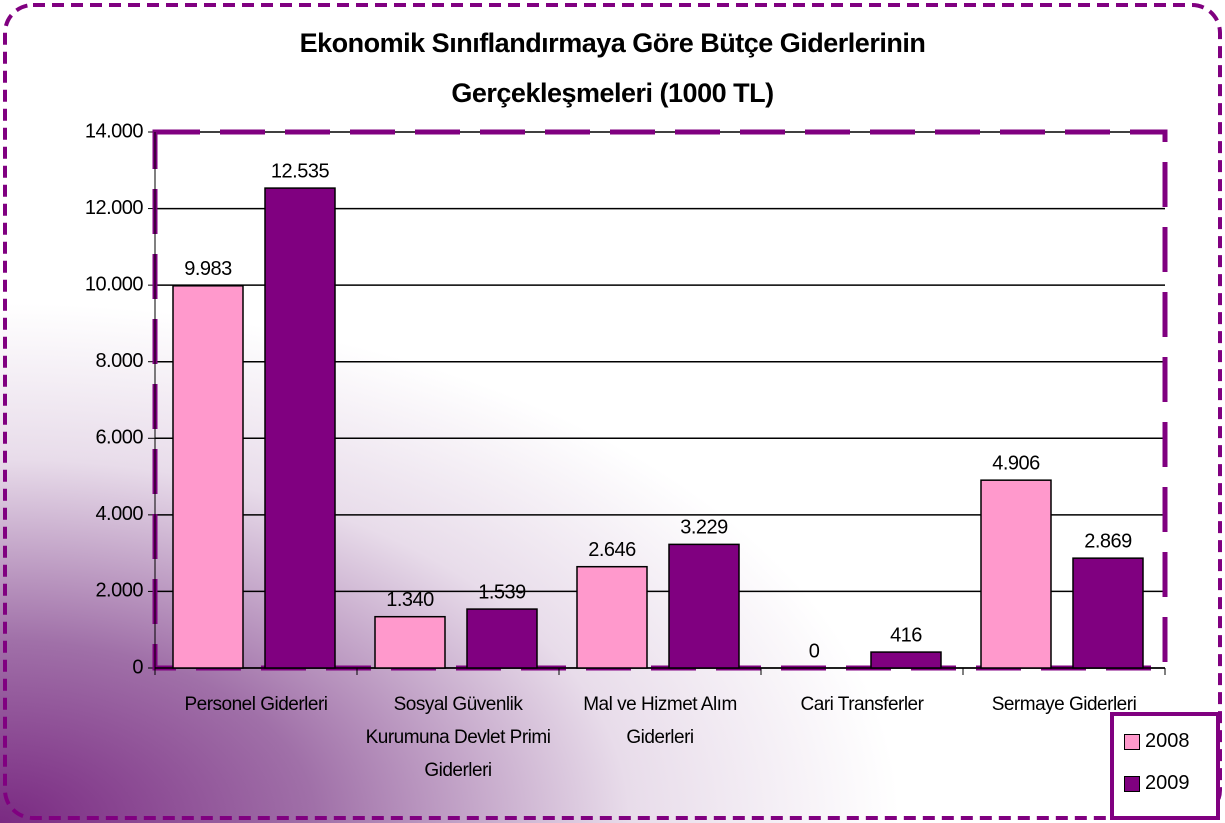 The width and height of the screenshot is (1225, 823). Describe the element at coordinates (1064, 704) in the screenshot. I see `x-tick-label: Sermaye Giderleri` at that location.